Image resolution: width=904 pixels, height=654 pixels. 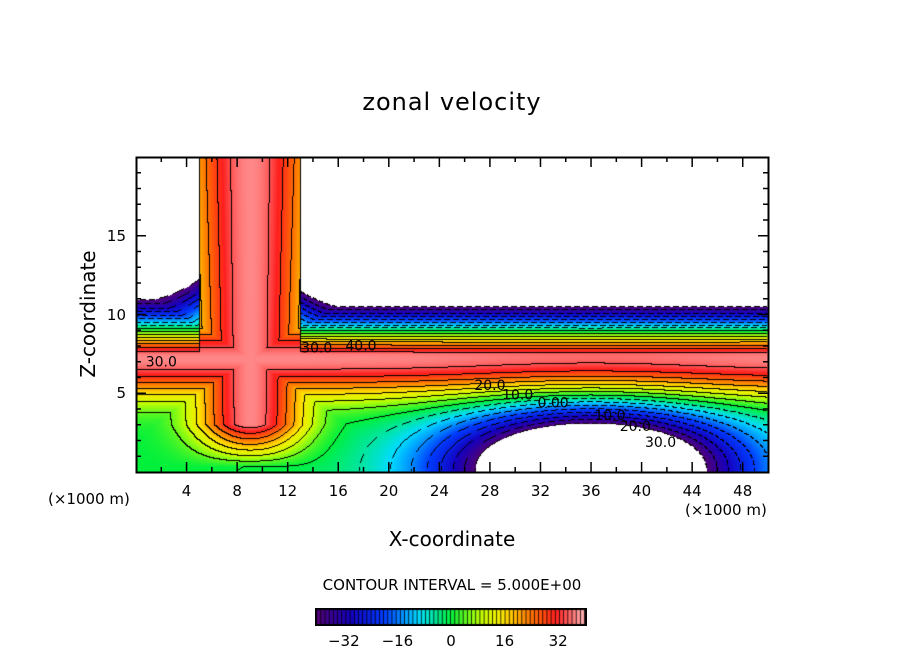 I want to click on x-tick-label: 40, so click(x=642, y=491).